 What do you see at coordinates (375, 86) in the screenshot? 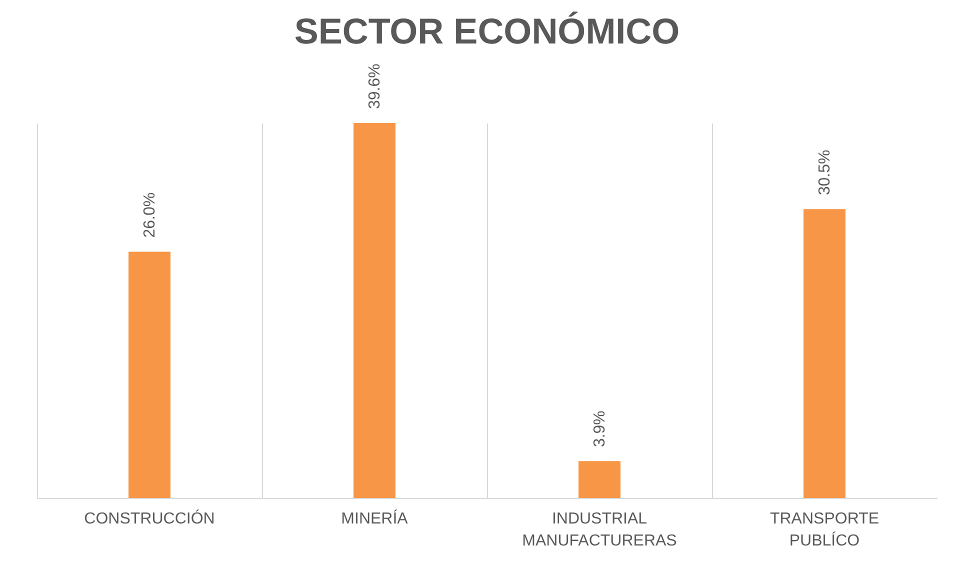
I see `data-label: 39.6%` at bounding box center [375, 86].